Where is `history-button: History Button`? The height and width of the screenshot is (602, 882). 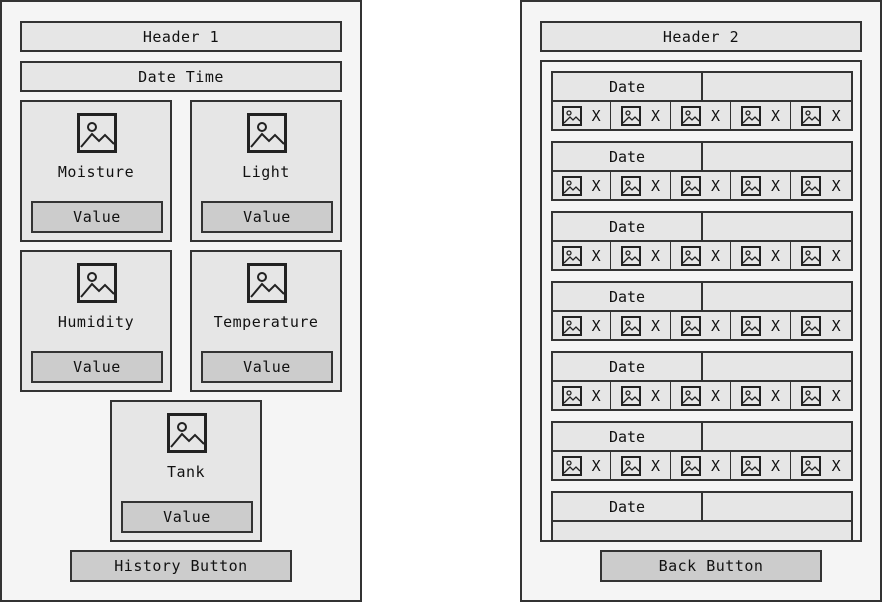
history-button: History Button is located at coordinates (181, 566).